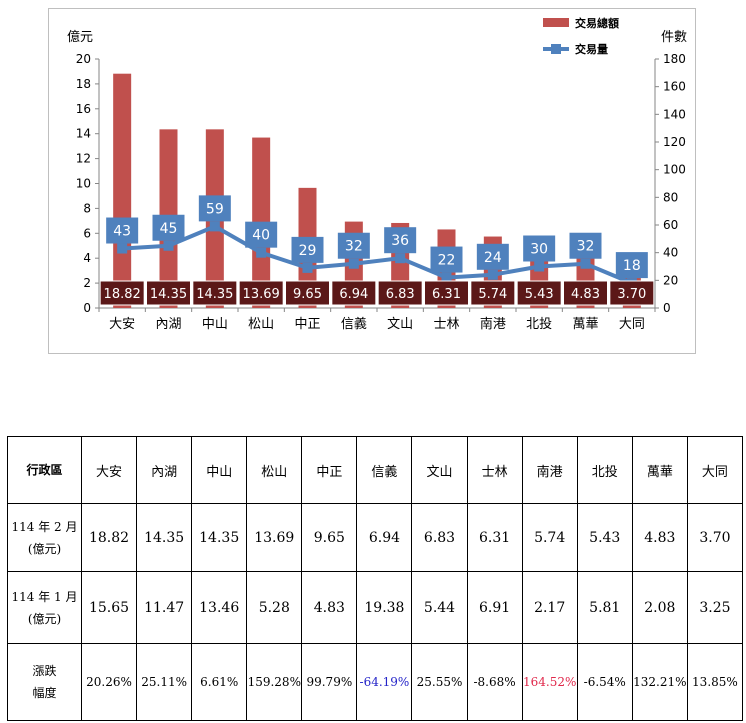  Describe the element at coordinates (384, 682) in the screenshot. I see `change-cell: -64.19%` at that location.